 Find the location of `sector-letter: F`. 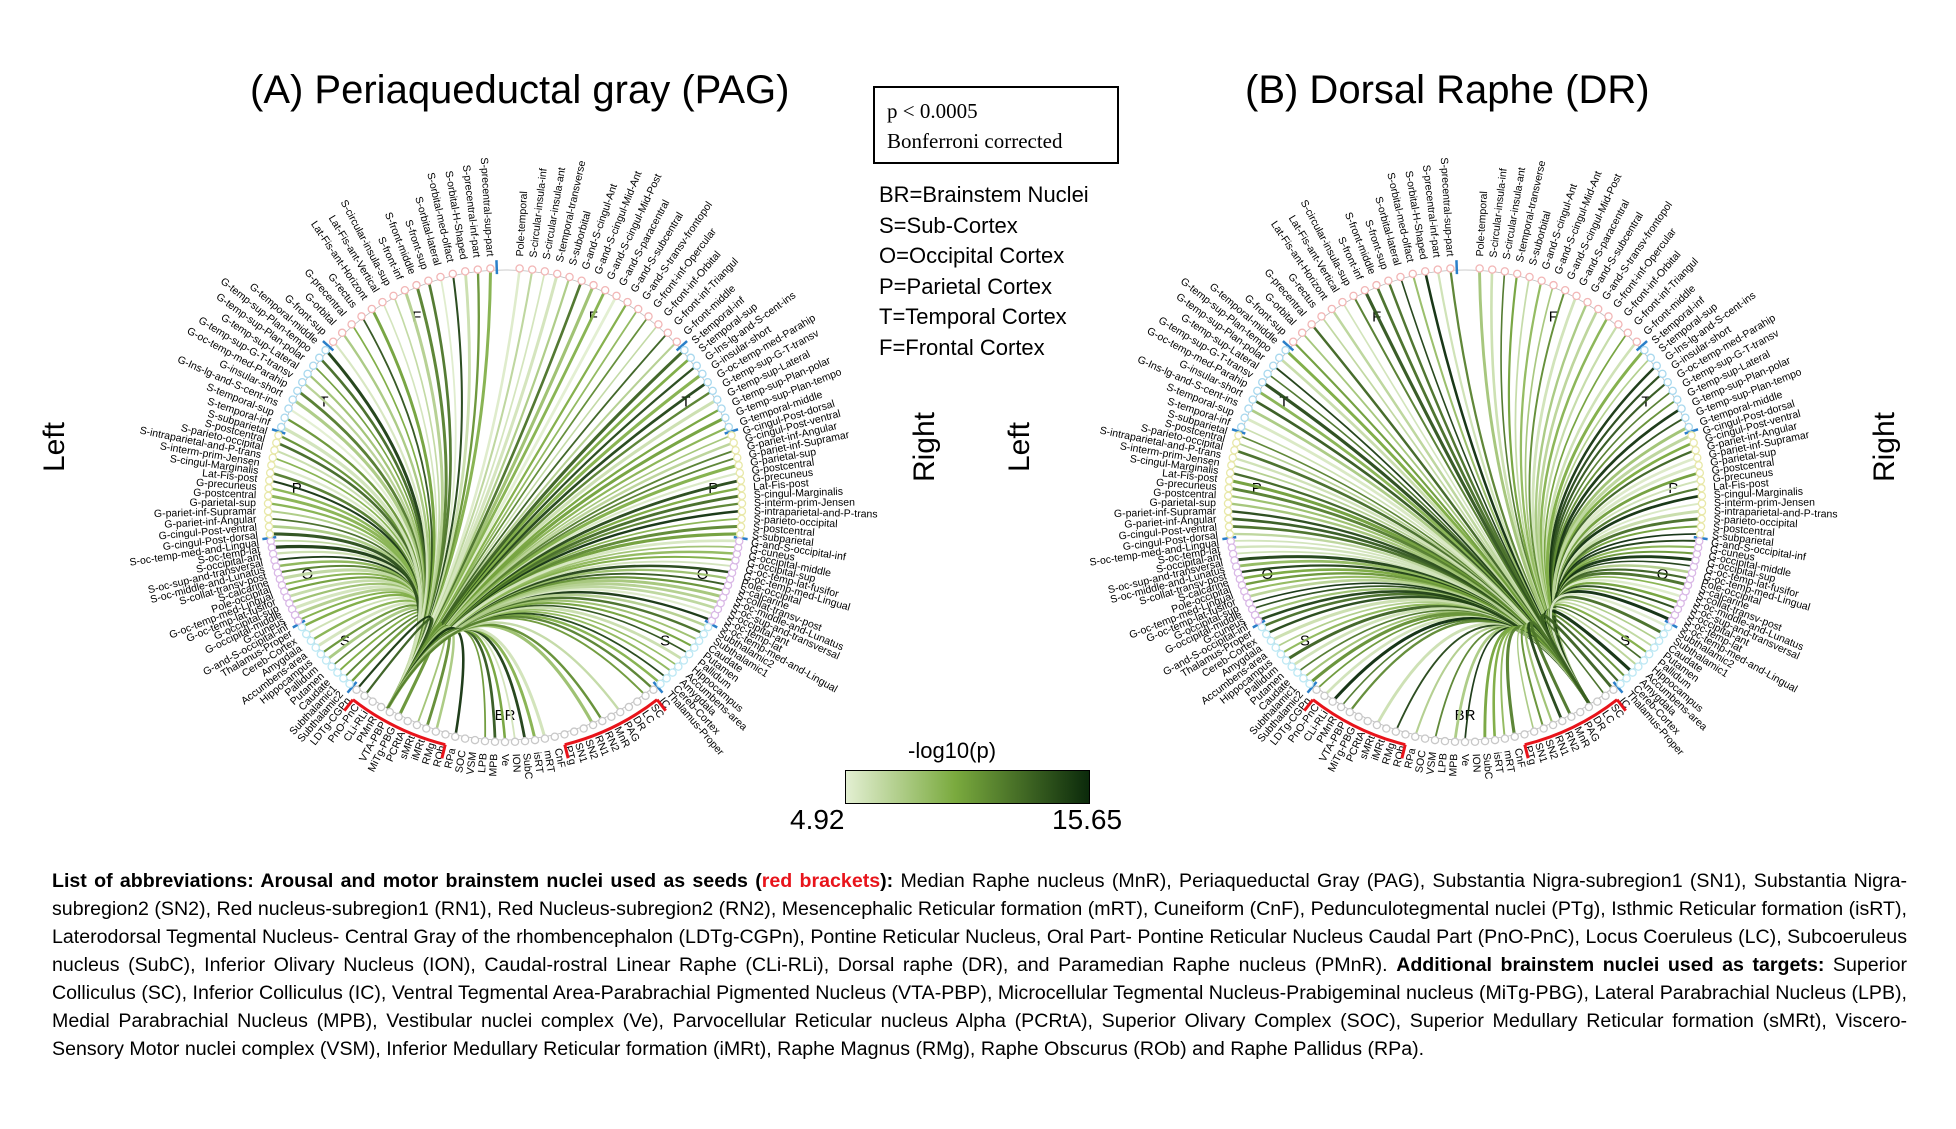

sector-letter: F is located at coordinates (416, 317).